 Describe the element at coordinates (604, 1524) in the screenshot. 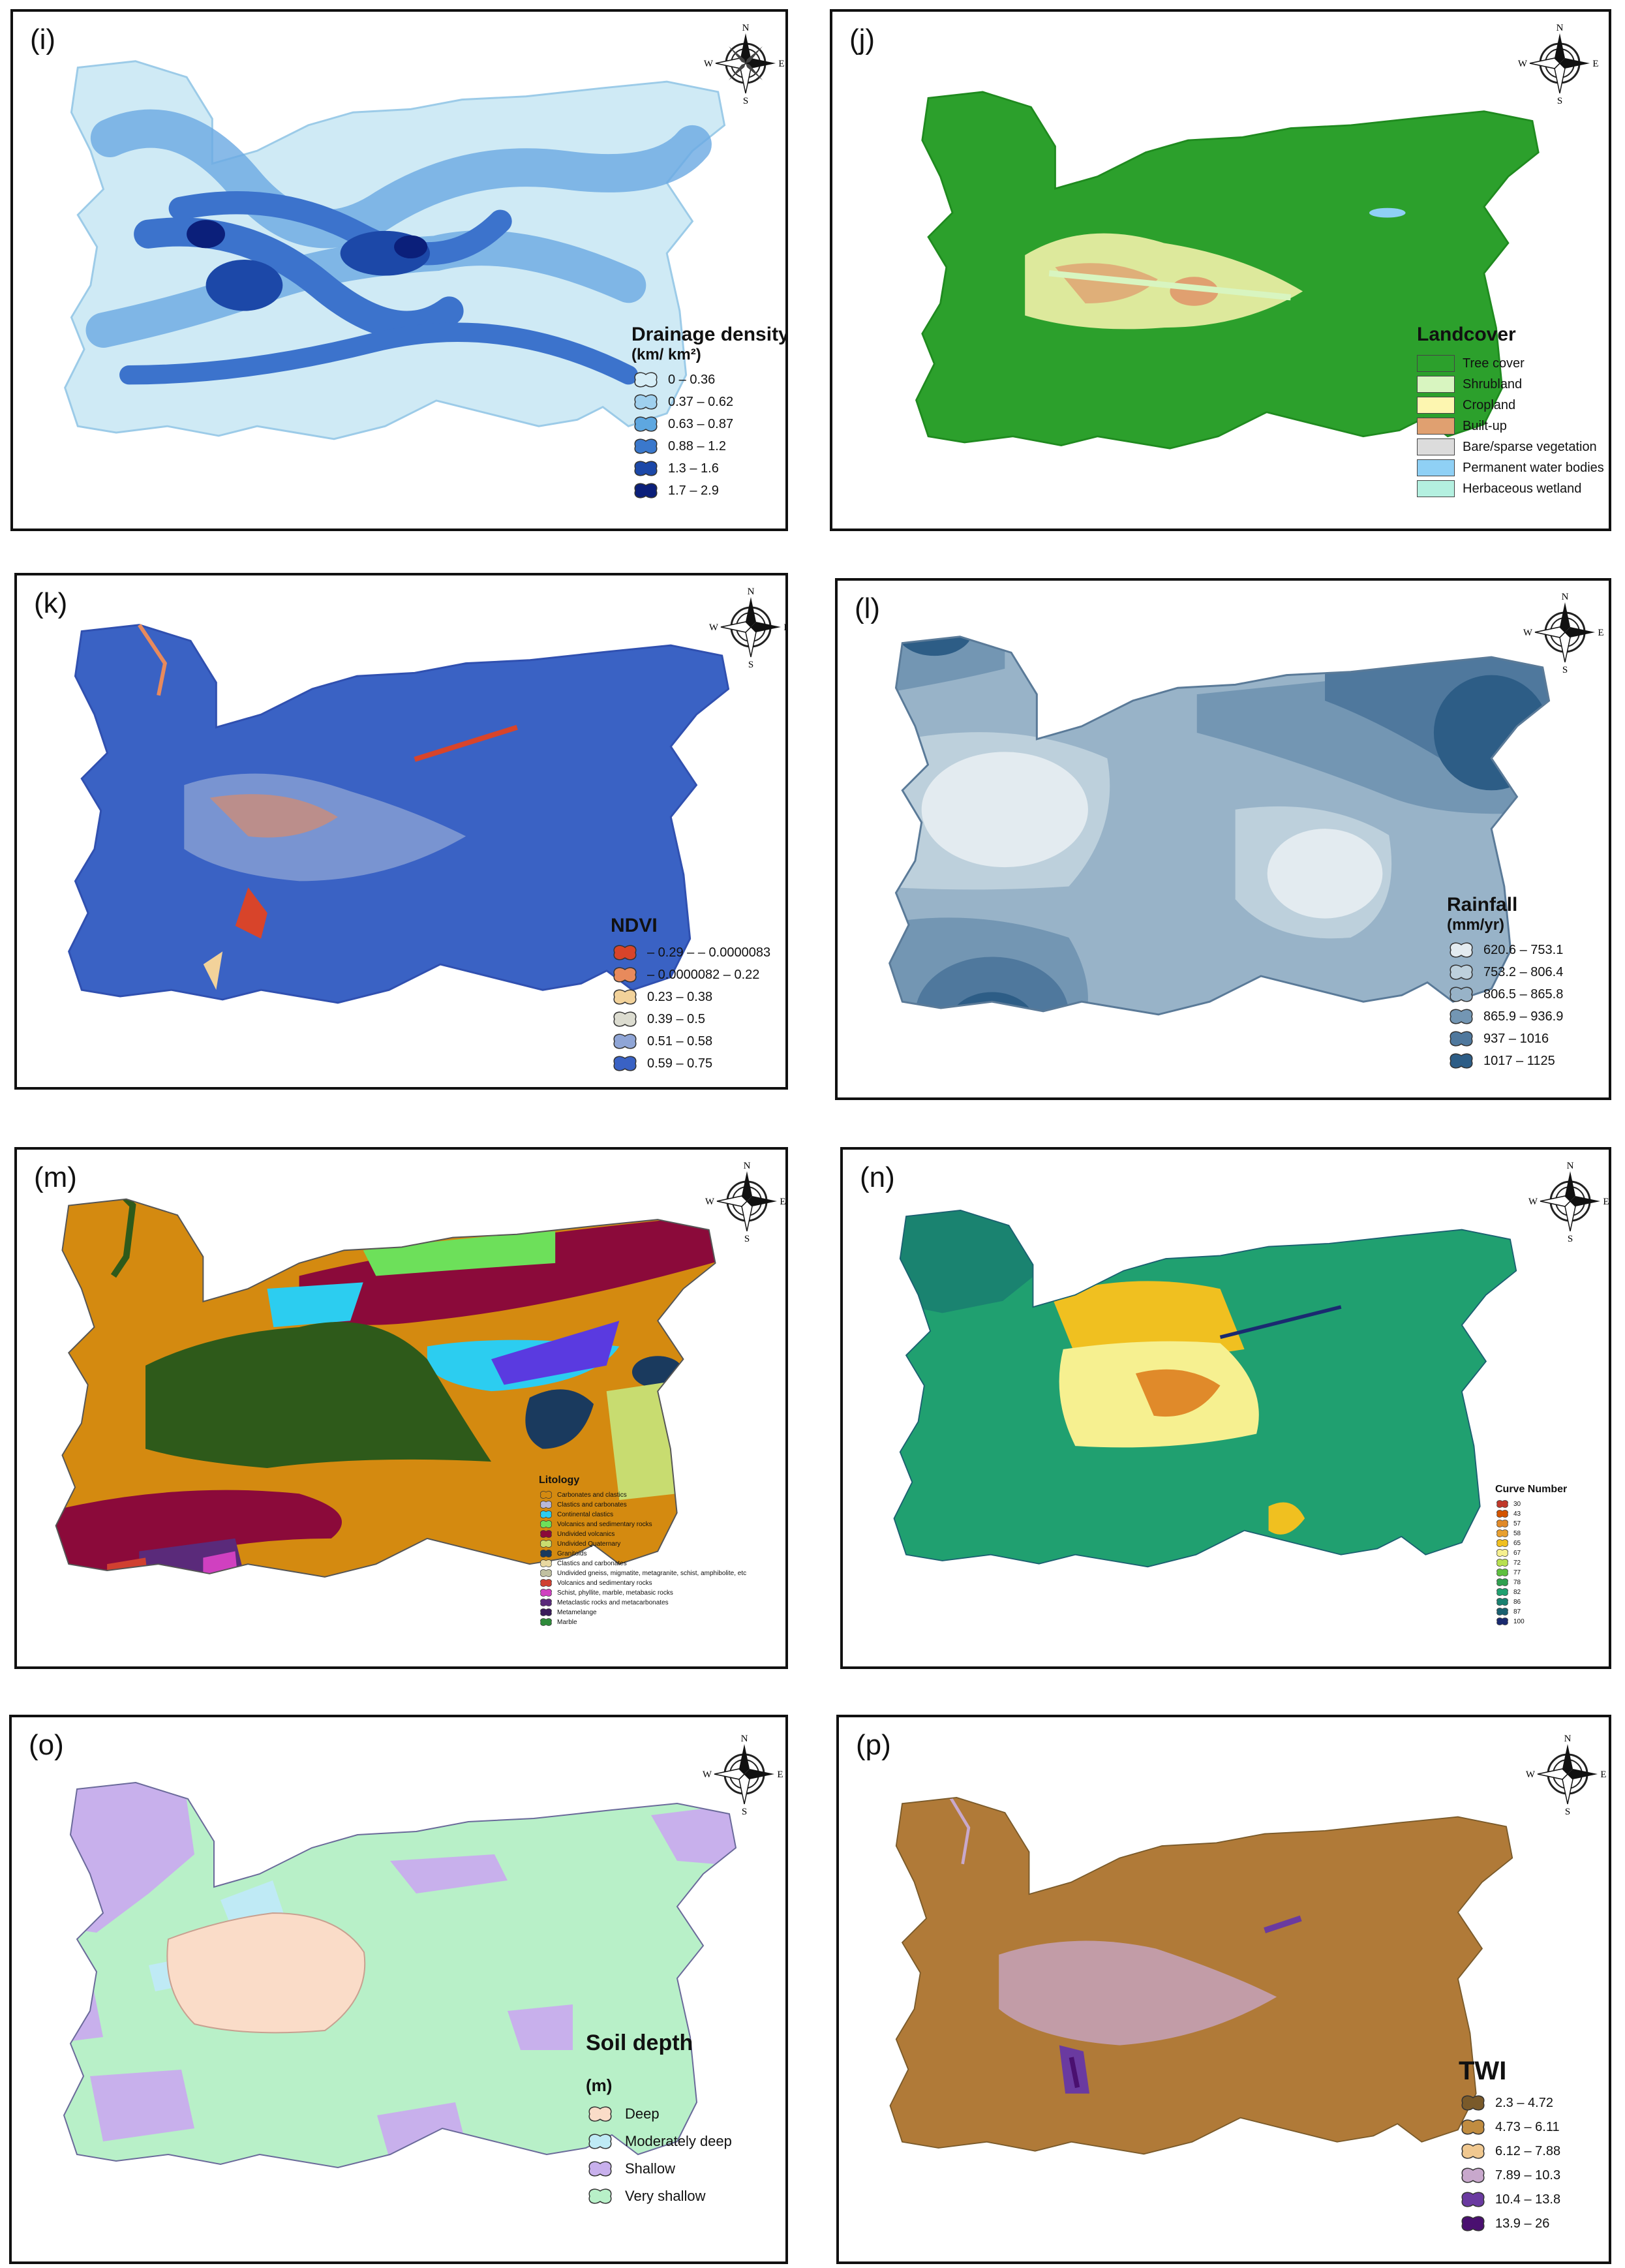

I see `legend-label: Volcanics and sedimentary rocks` at that location.